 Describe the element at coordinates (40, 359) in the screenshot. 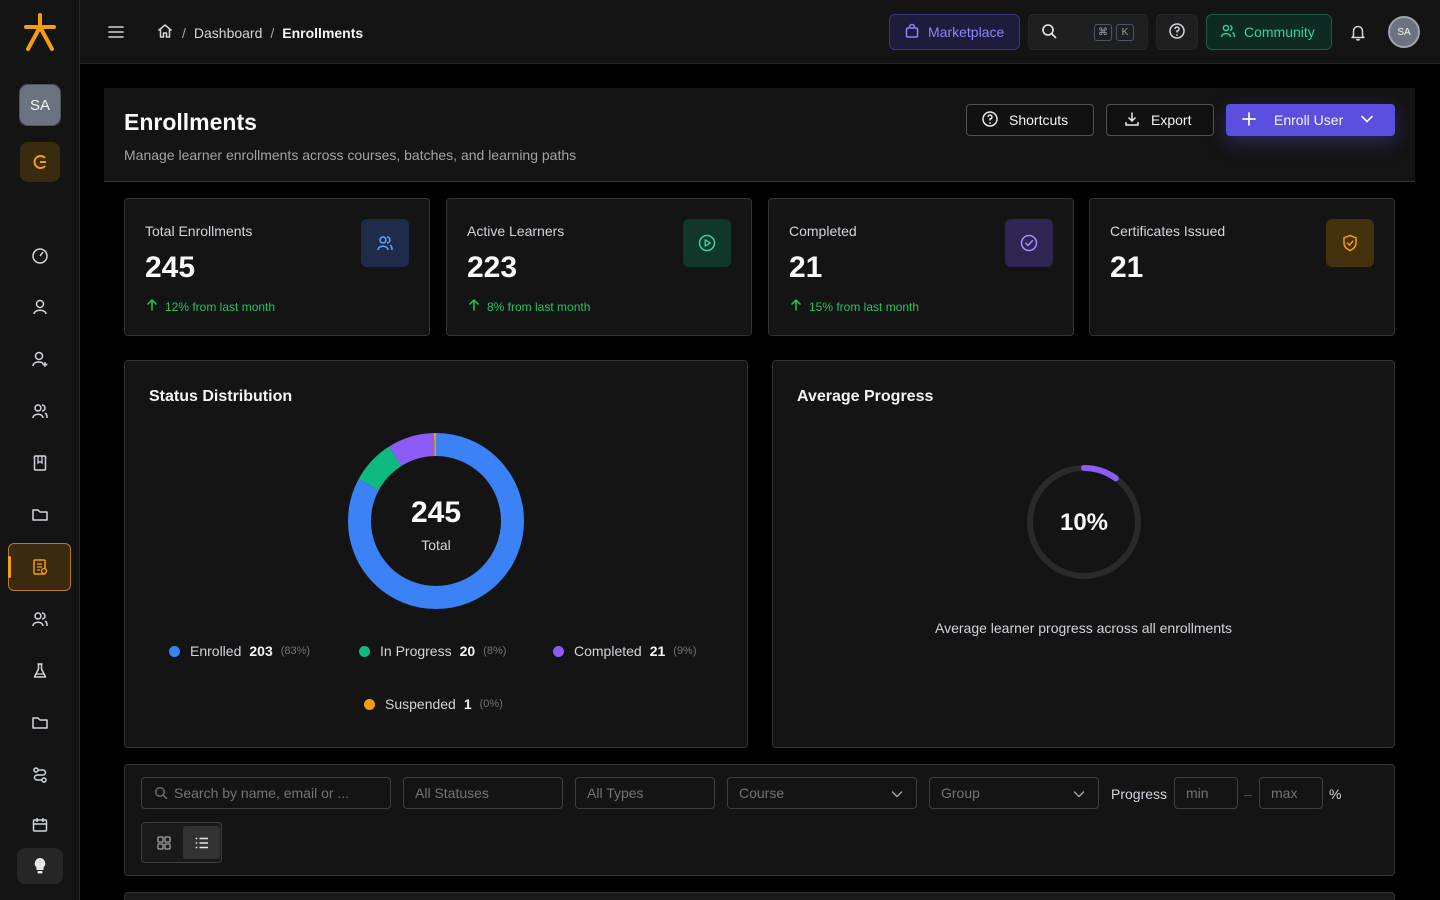

I see `user-add-icon` at that location.